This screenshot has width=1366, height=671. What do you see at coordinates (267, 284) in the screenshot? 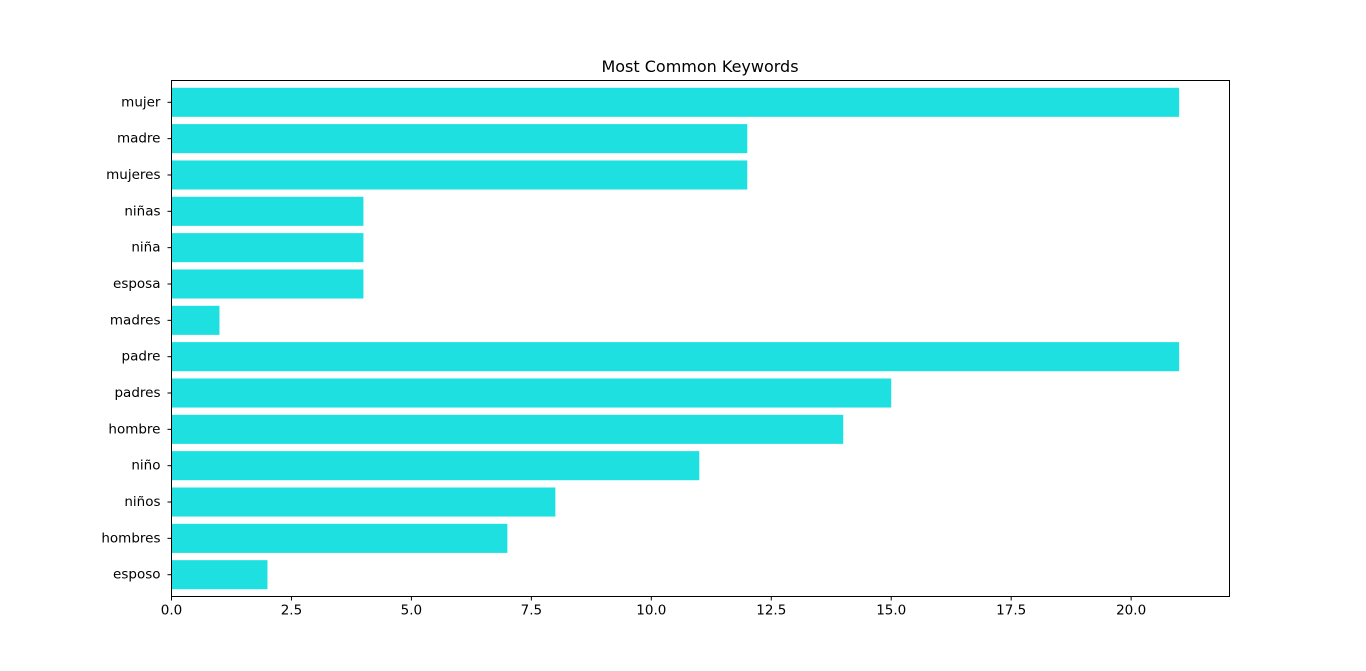
I see `bar-esposa` at bounding box center [267, 284].